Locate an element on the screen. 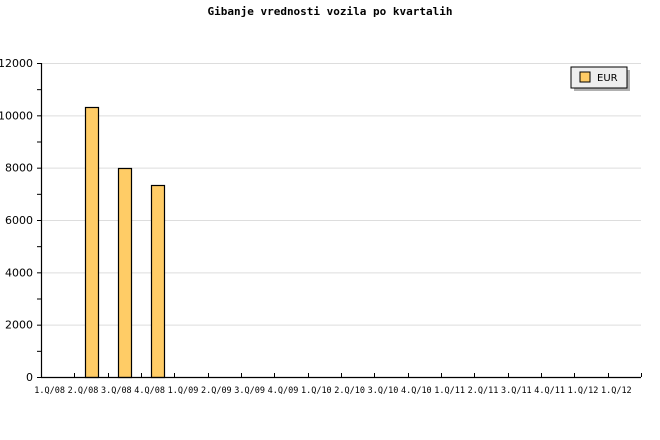 This screenshot has height=440, width=660. legend-swatch is located at coordinates (585, 77).